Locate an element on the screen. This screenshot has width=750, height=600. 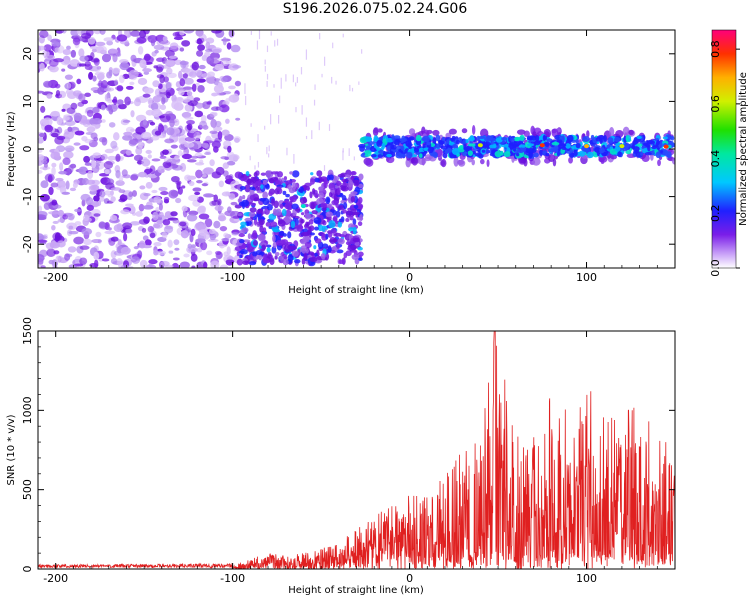
x-tick-label: -200 is located at coordinates (55, 277).